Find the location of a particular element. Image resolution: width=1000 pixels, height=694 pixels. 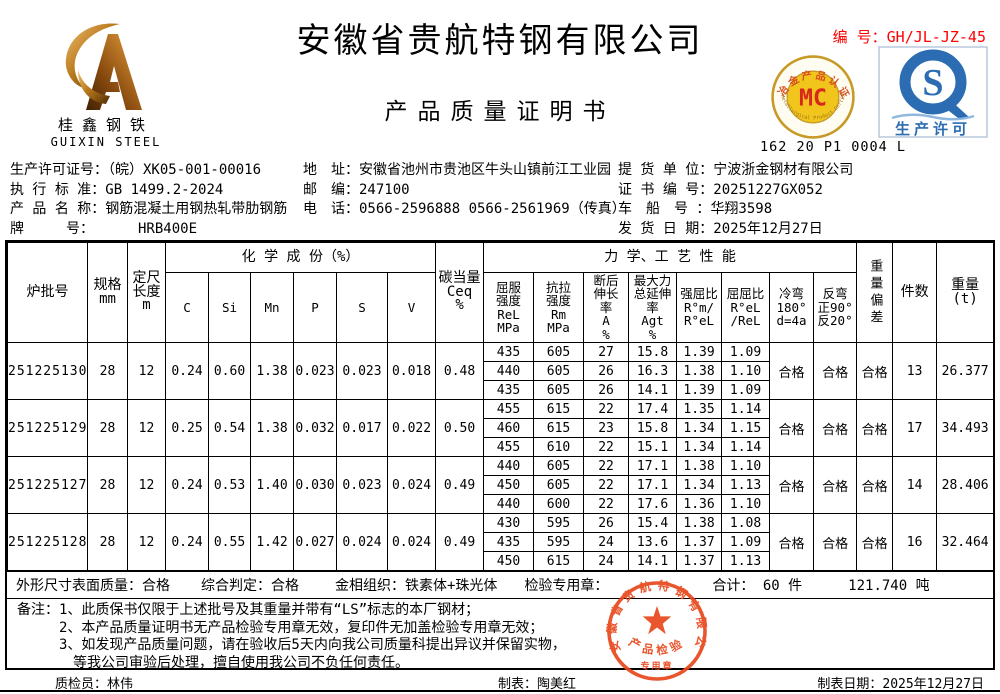

inspection-stamp-label: 检验专用章： is located at coordinates (566, 586).